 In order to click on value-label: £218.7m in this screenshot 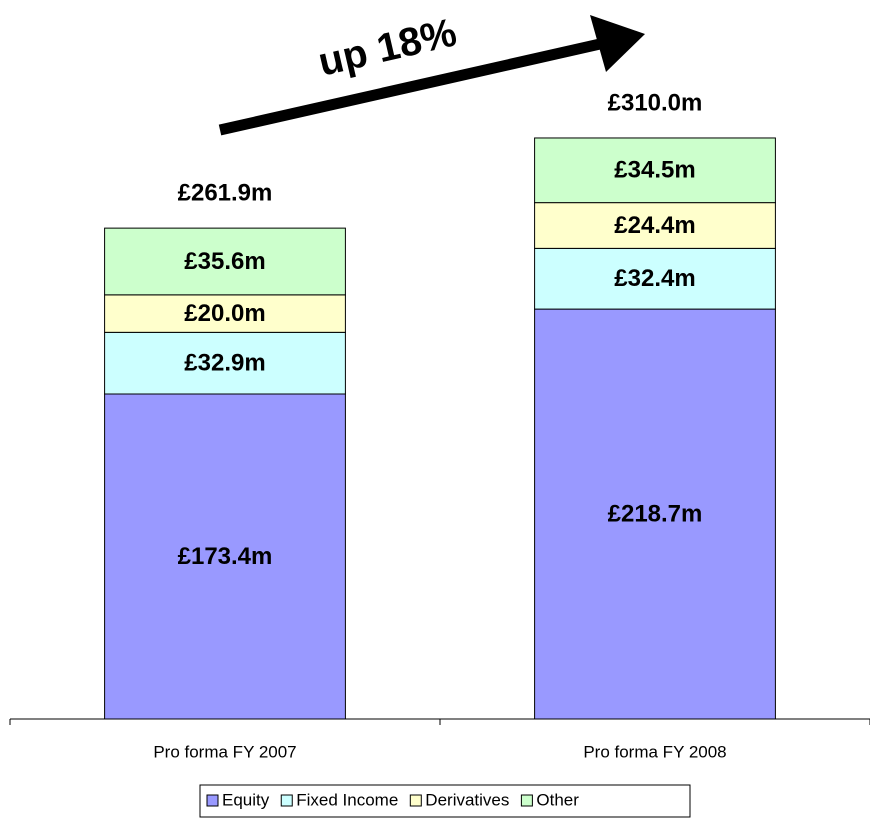, I will do `click(655, 513)`.